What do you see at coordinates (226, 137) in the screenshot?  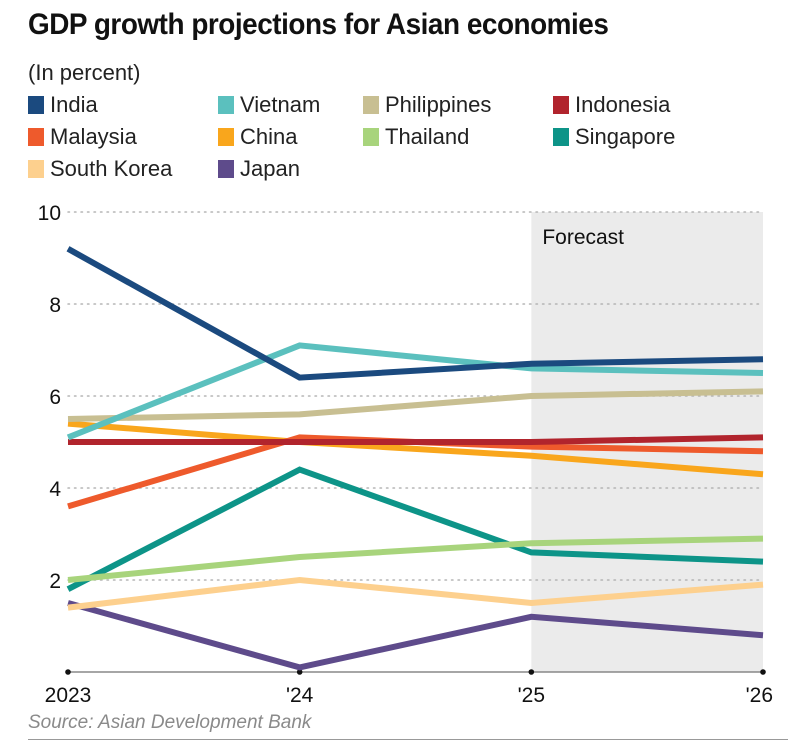 I see `legend-swatch-china` at bounding box center [226, 137].